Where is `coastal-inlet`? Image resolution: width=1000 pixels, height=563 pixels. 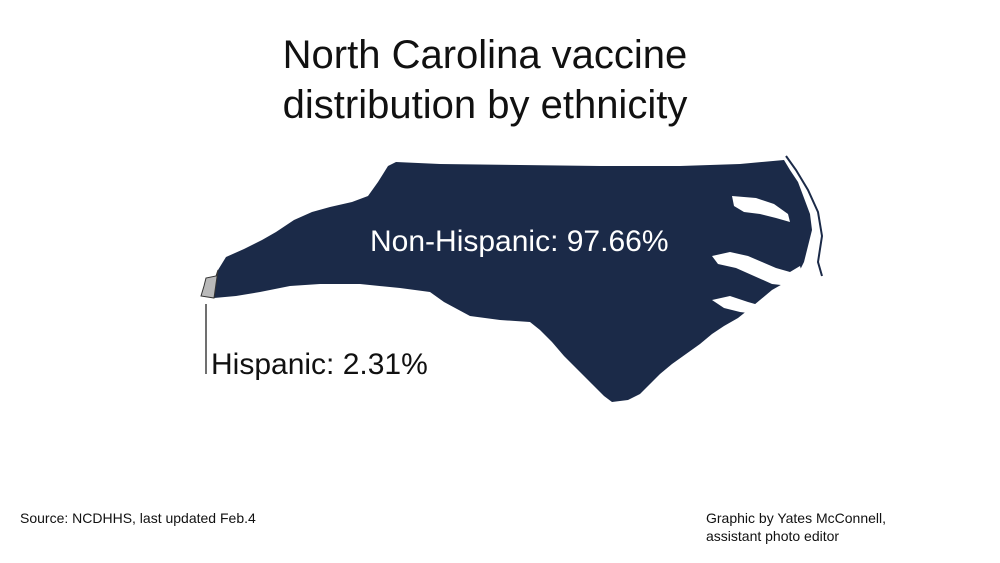 coastal-inlet is located at coordinates (737, 305).